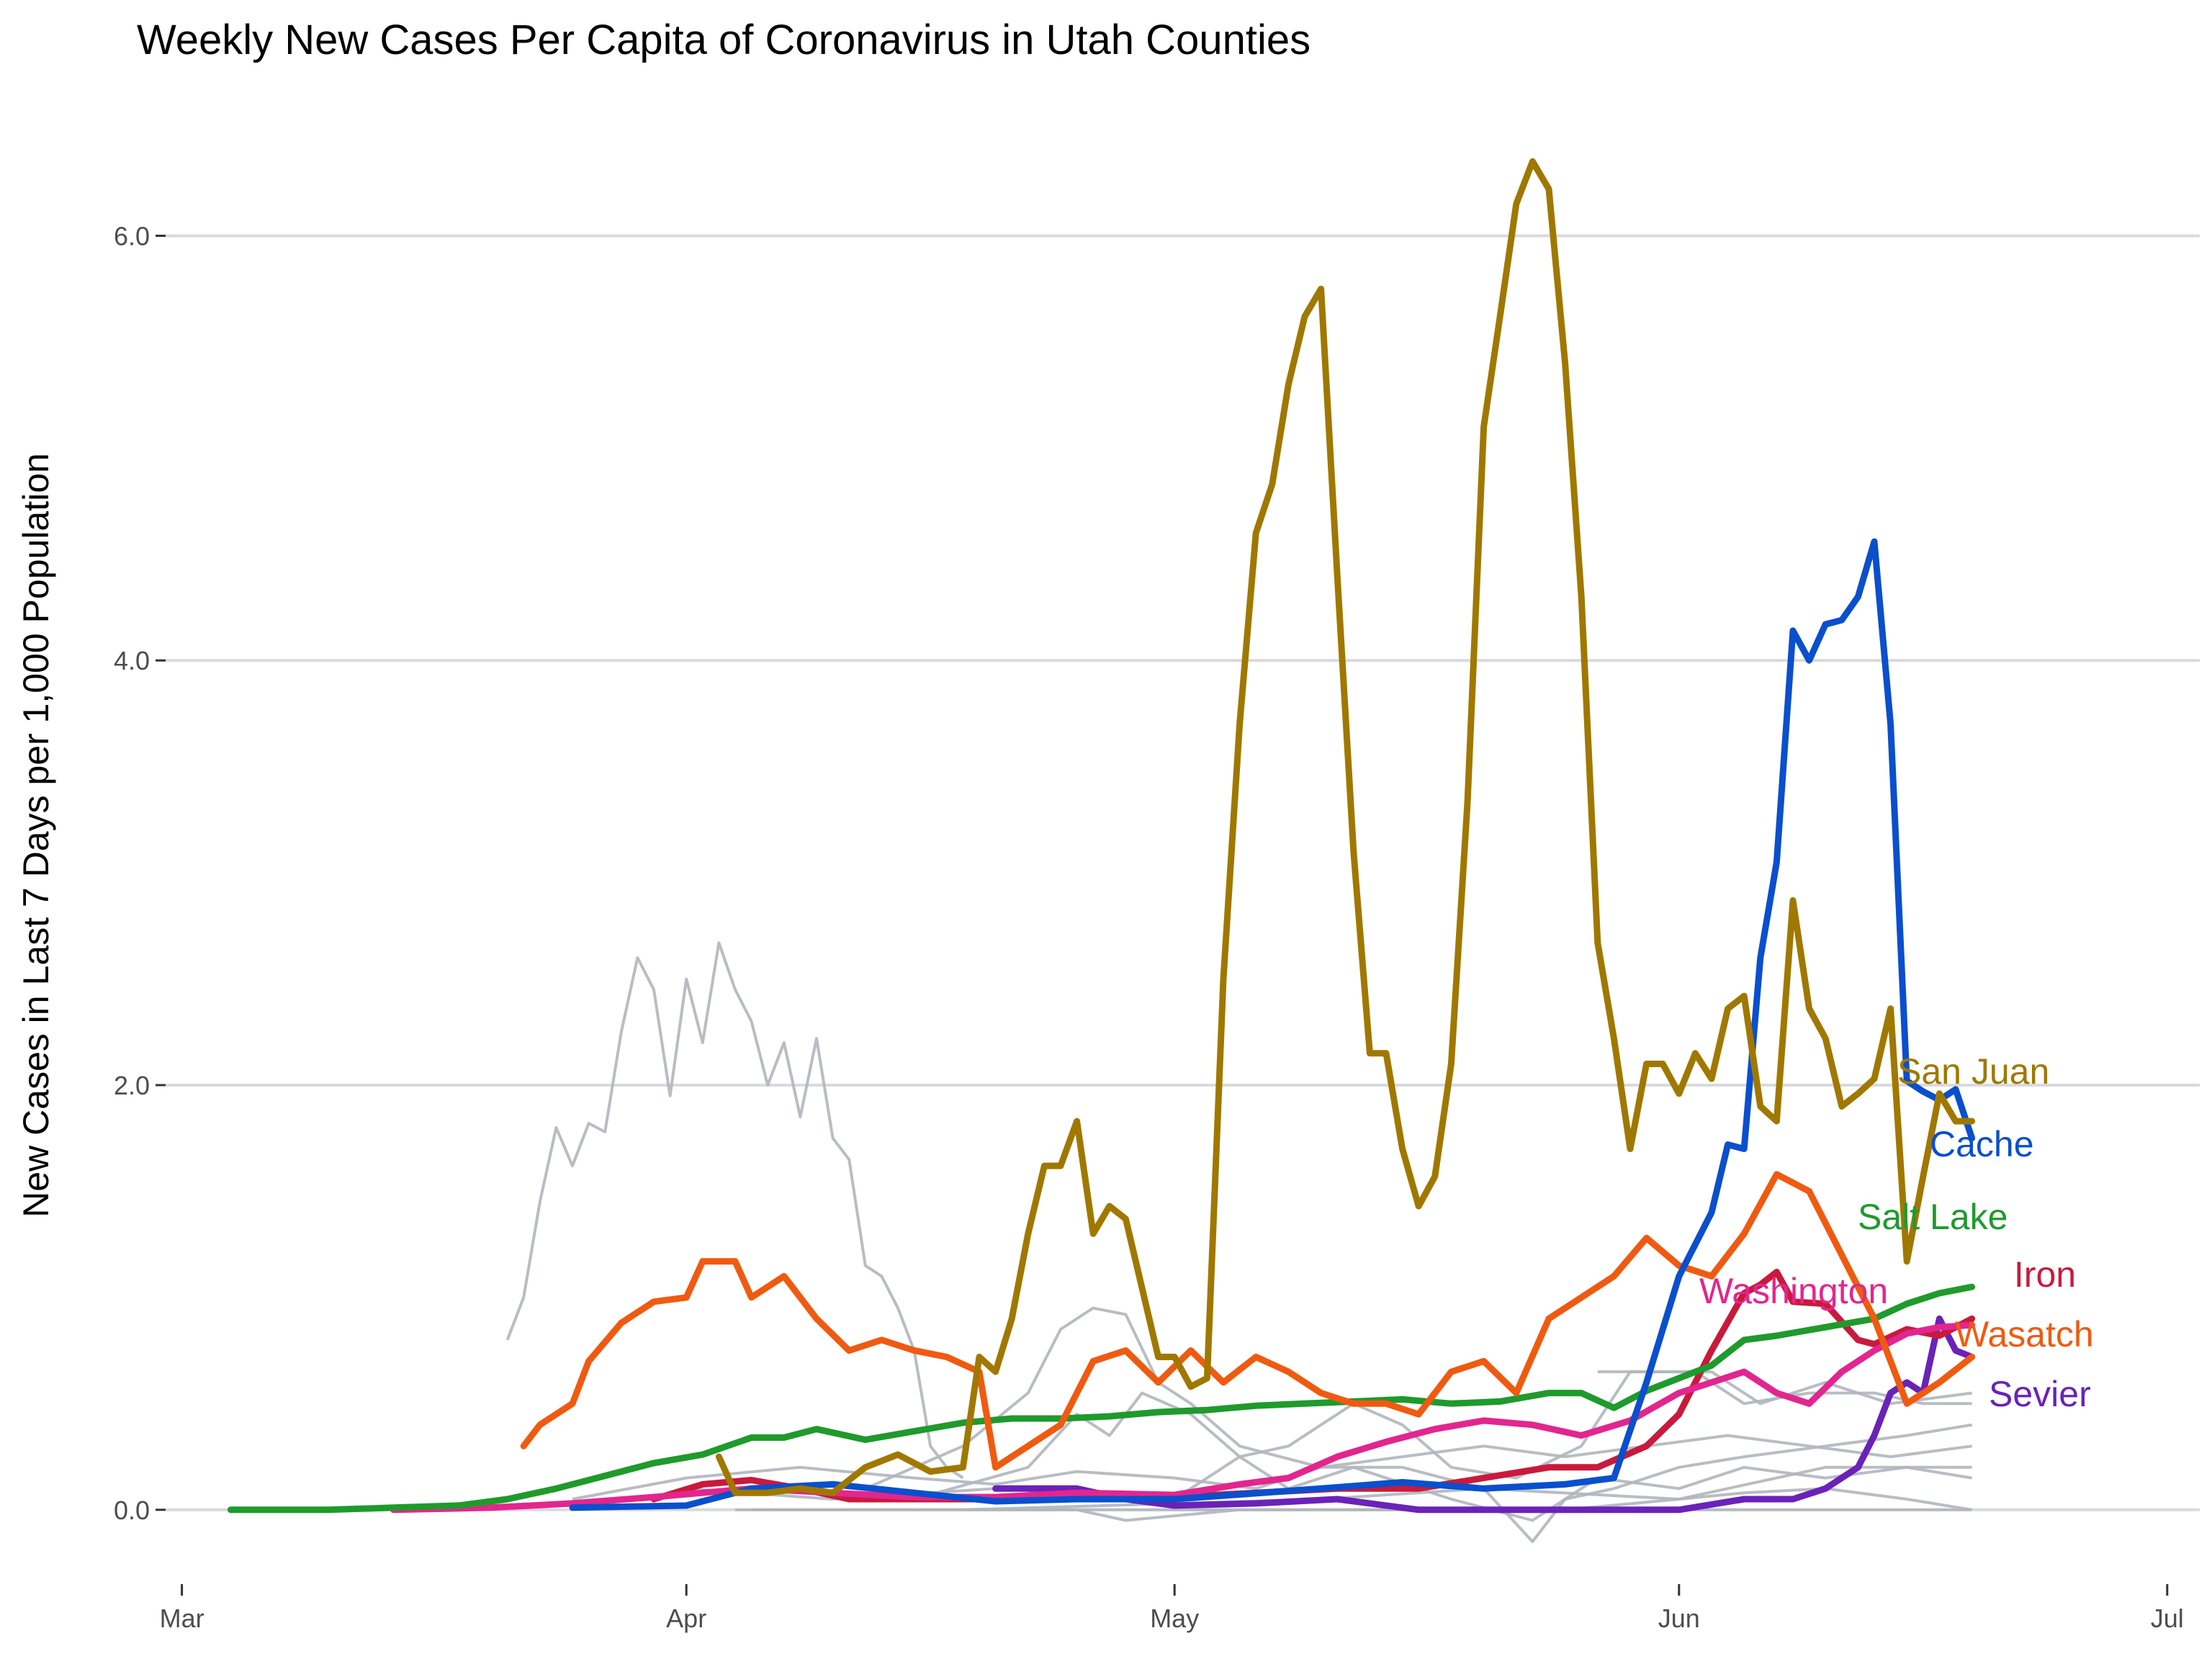  I want to click on series-label-cache: Cache, so click(1982, 1144).